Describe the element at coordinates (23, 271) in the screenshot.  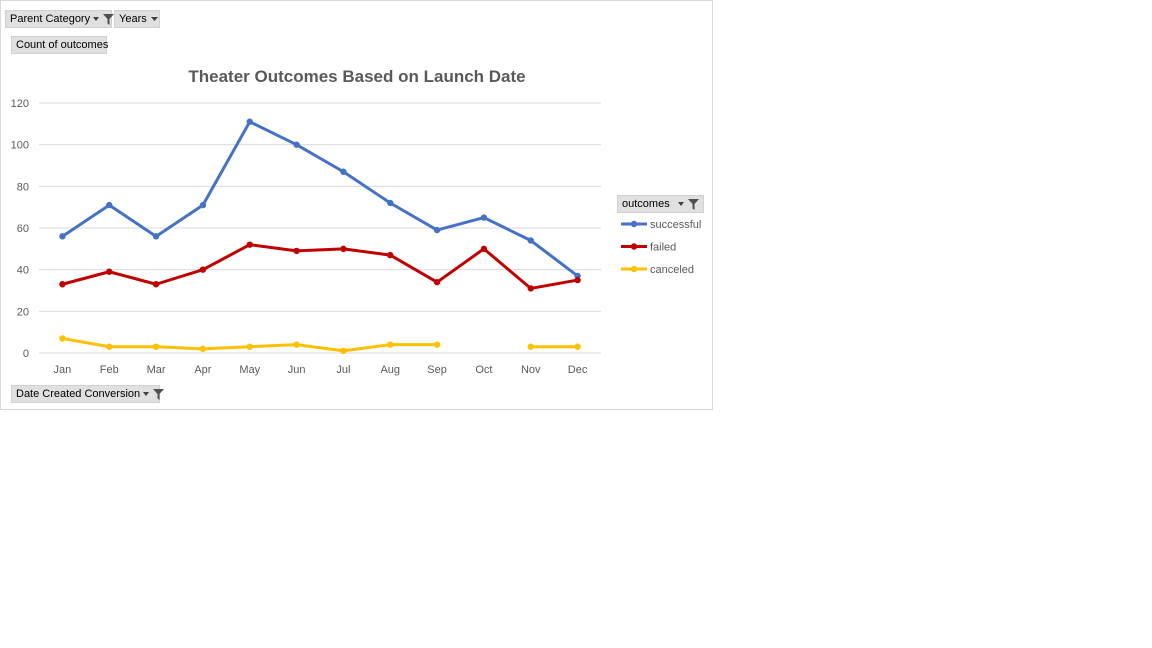
I see `y-tick-label: 40` at that location.